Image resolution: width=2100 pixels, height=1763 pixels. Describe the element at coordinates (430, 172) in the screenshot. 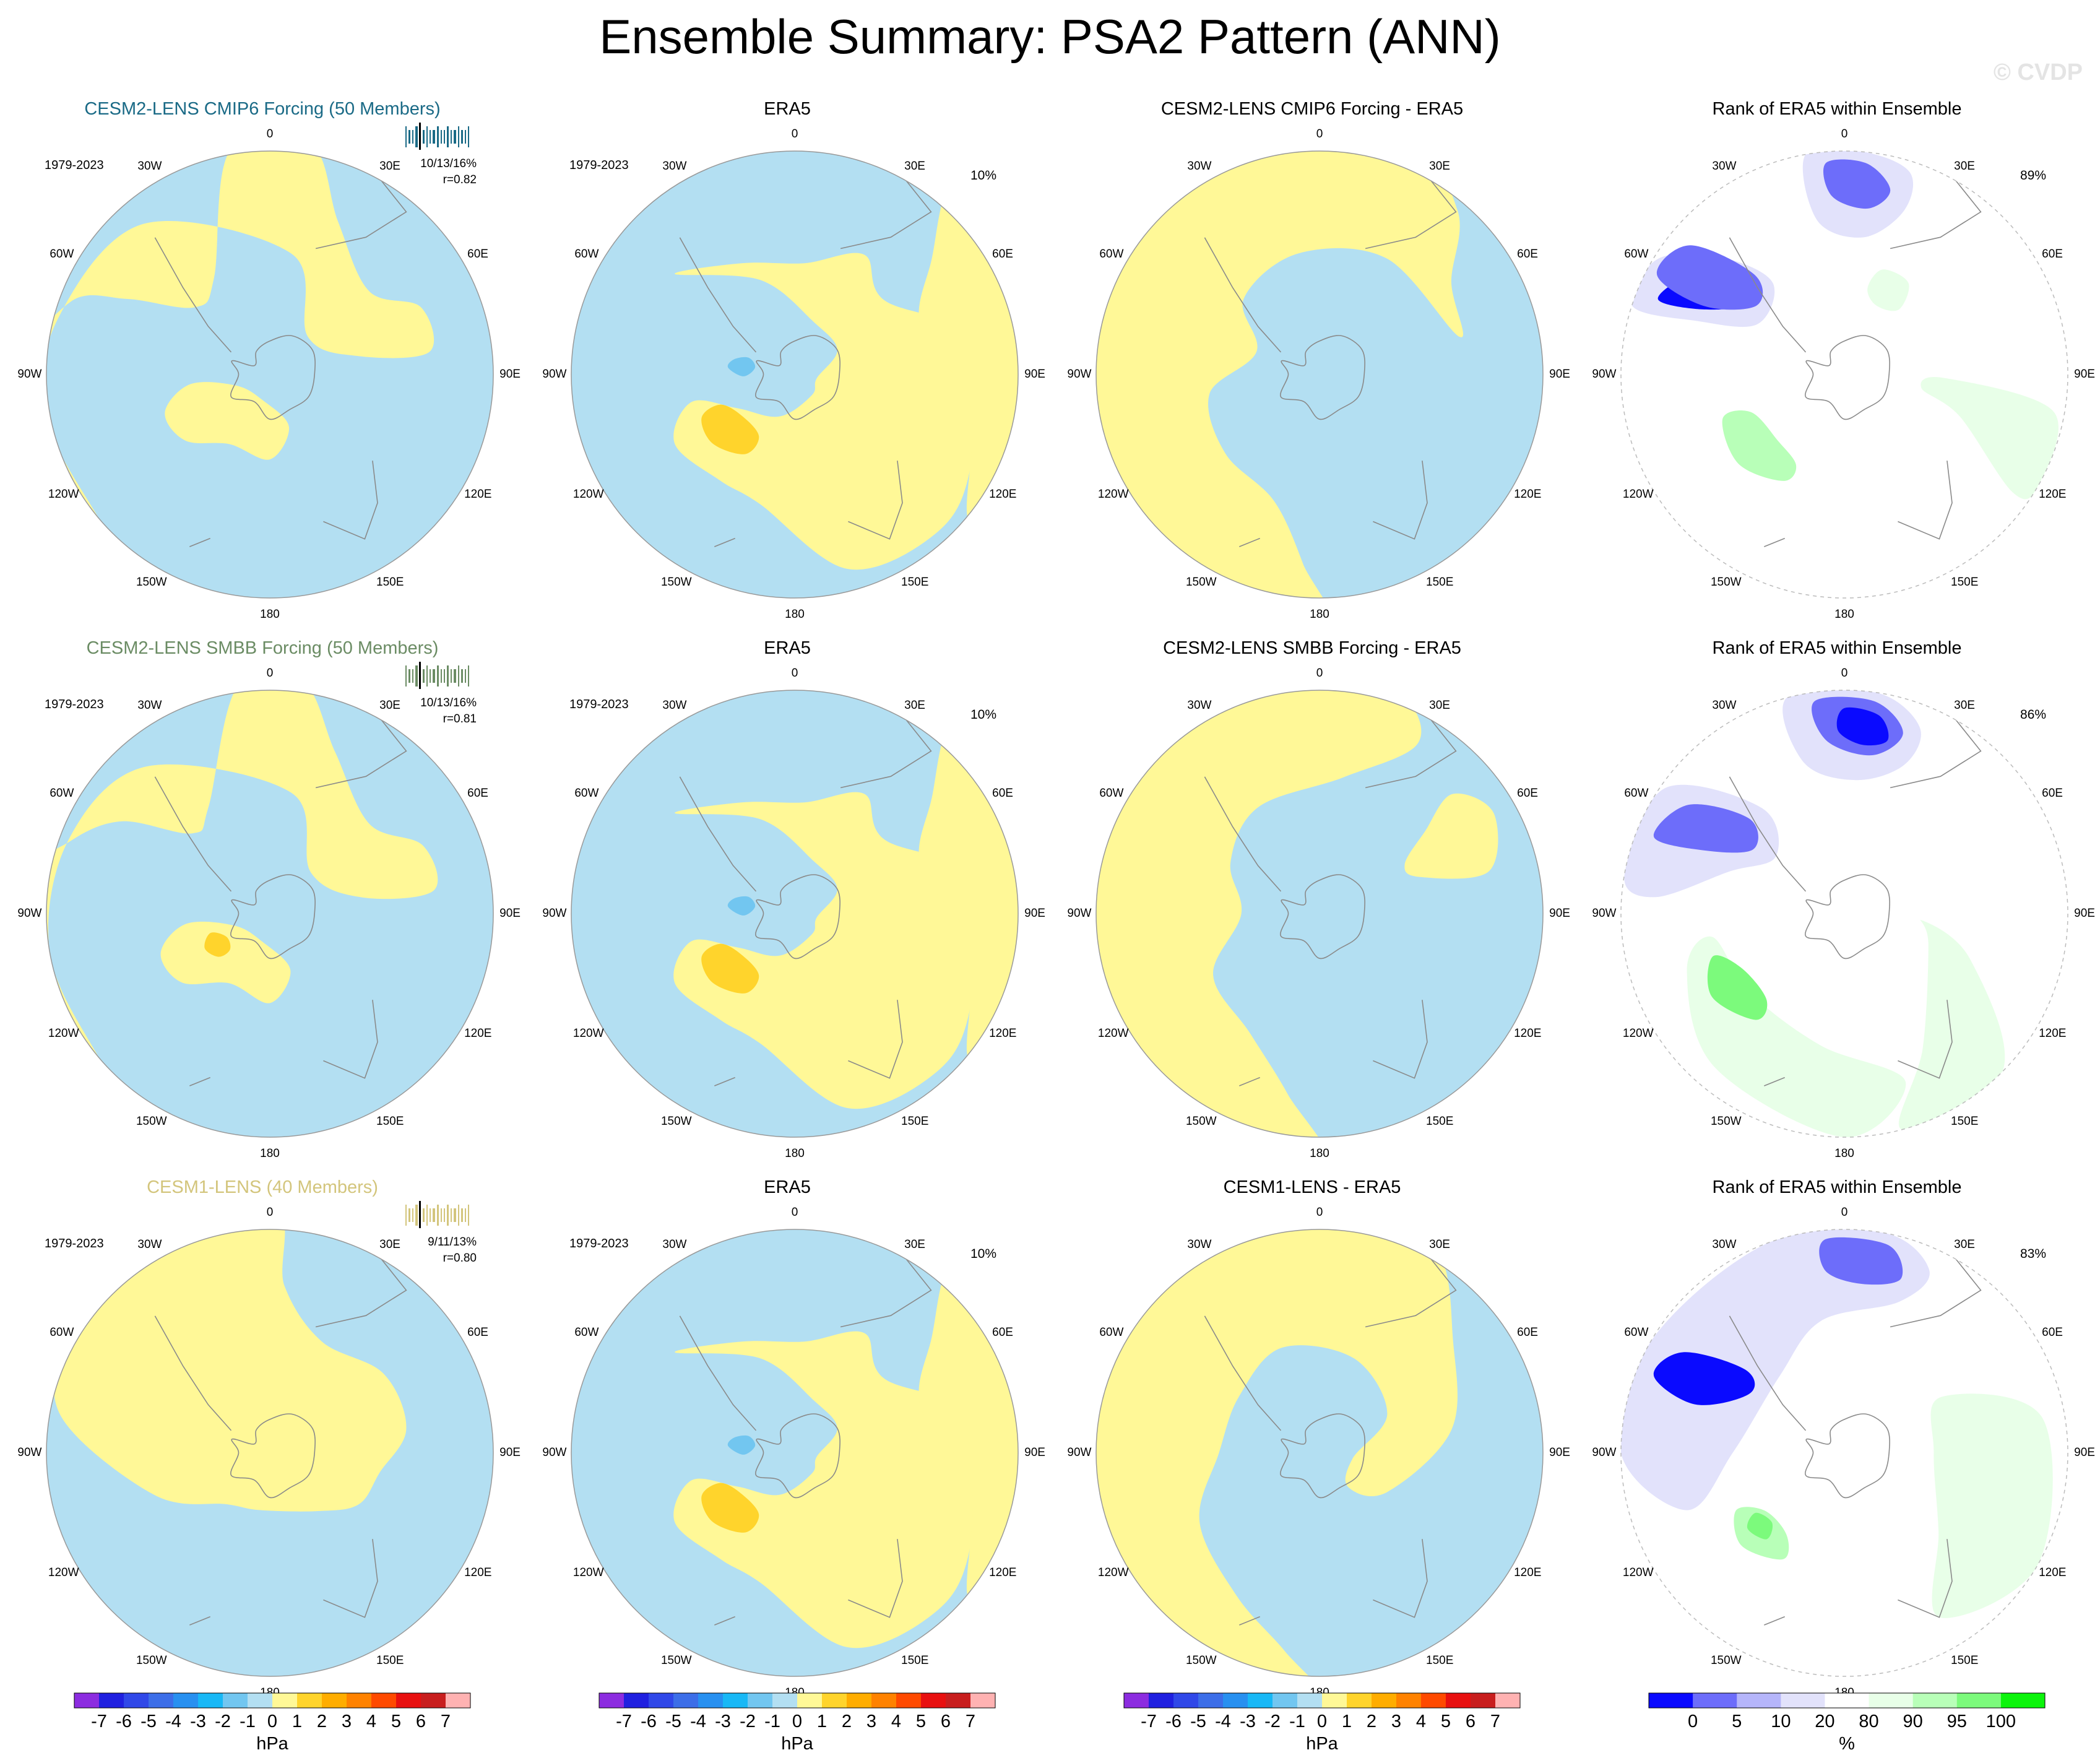

I see `ensemble-stats: 10/13/16% r=0.82` at that location.